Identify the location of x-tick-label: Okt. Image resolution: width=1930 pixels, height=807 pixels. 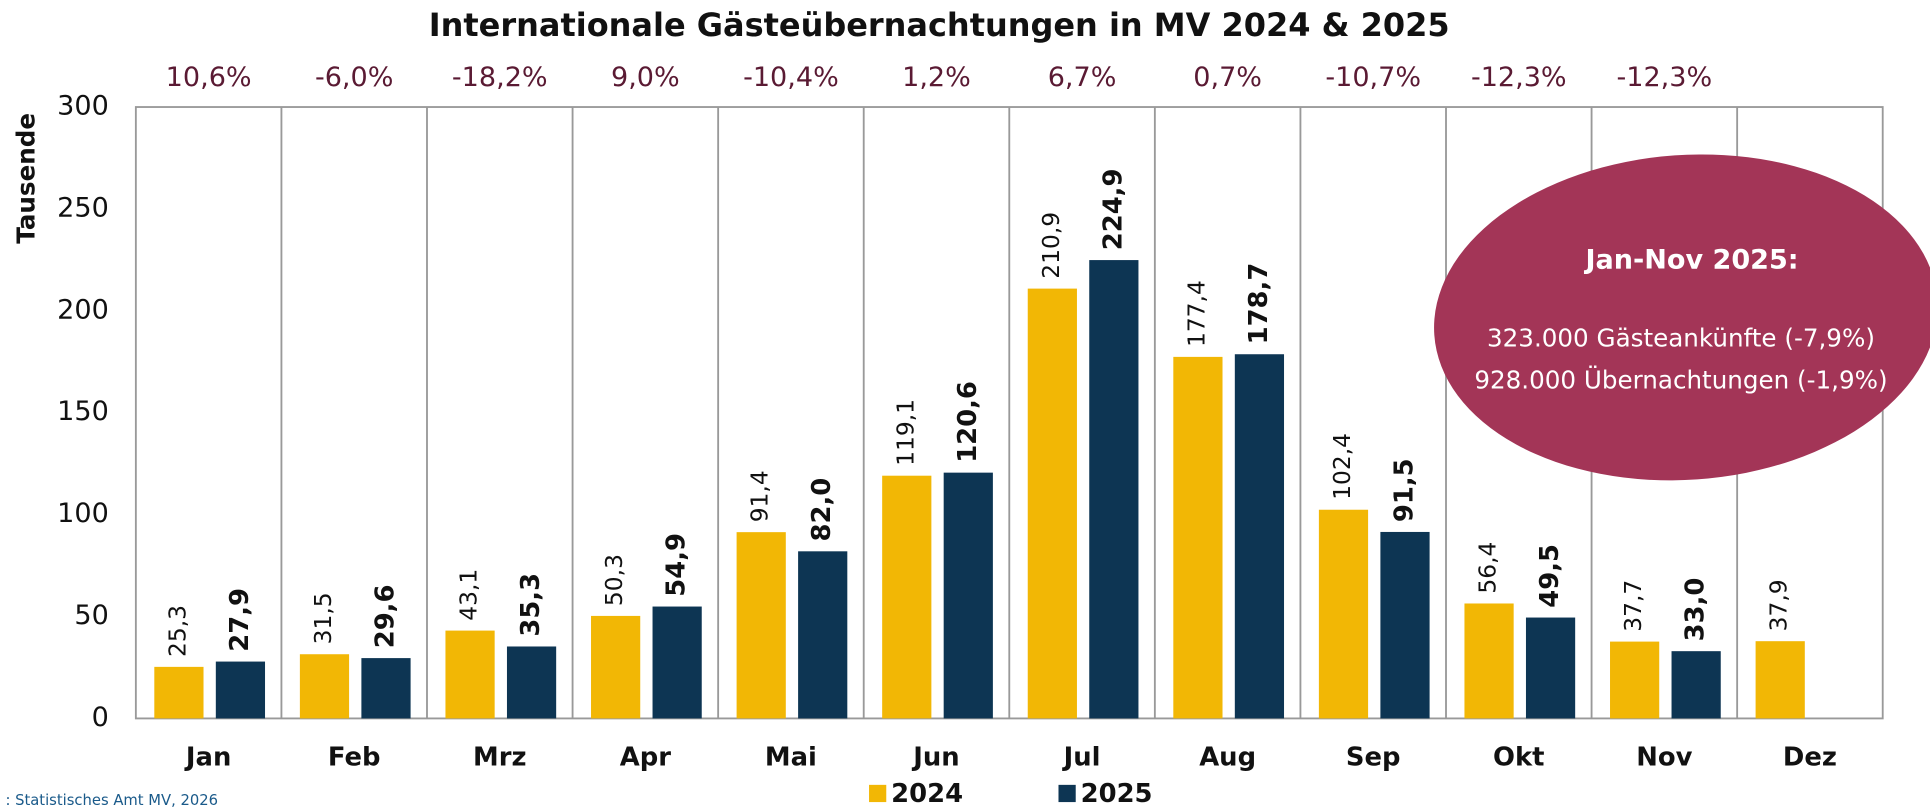
(1518, 757).